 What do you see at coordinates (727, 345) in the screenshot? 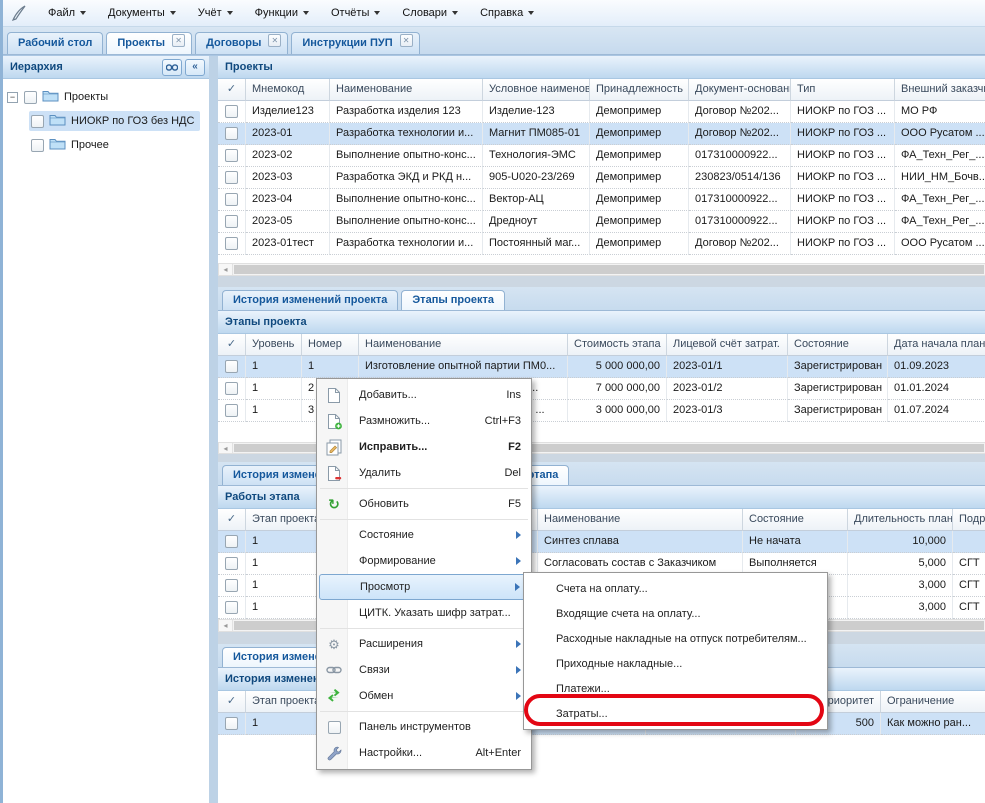
I see `column-header: Лицевой счёт затрат.` at bounding box center [727, 345].